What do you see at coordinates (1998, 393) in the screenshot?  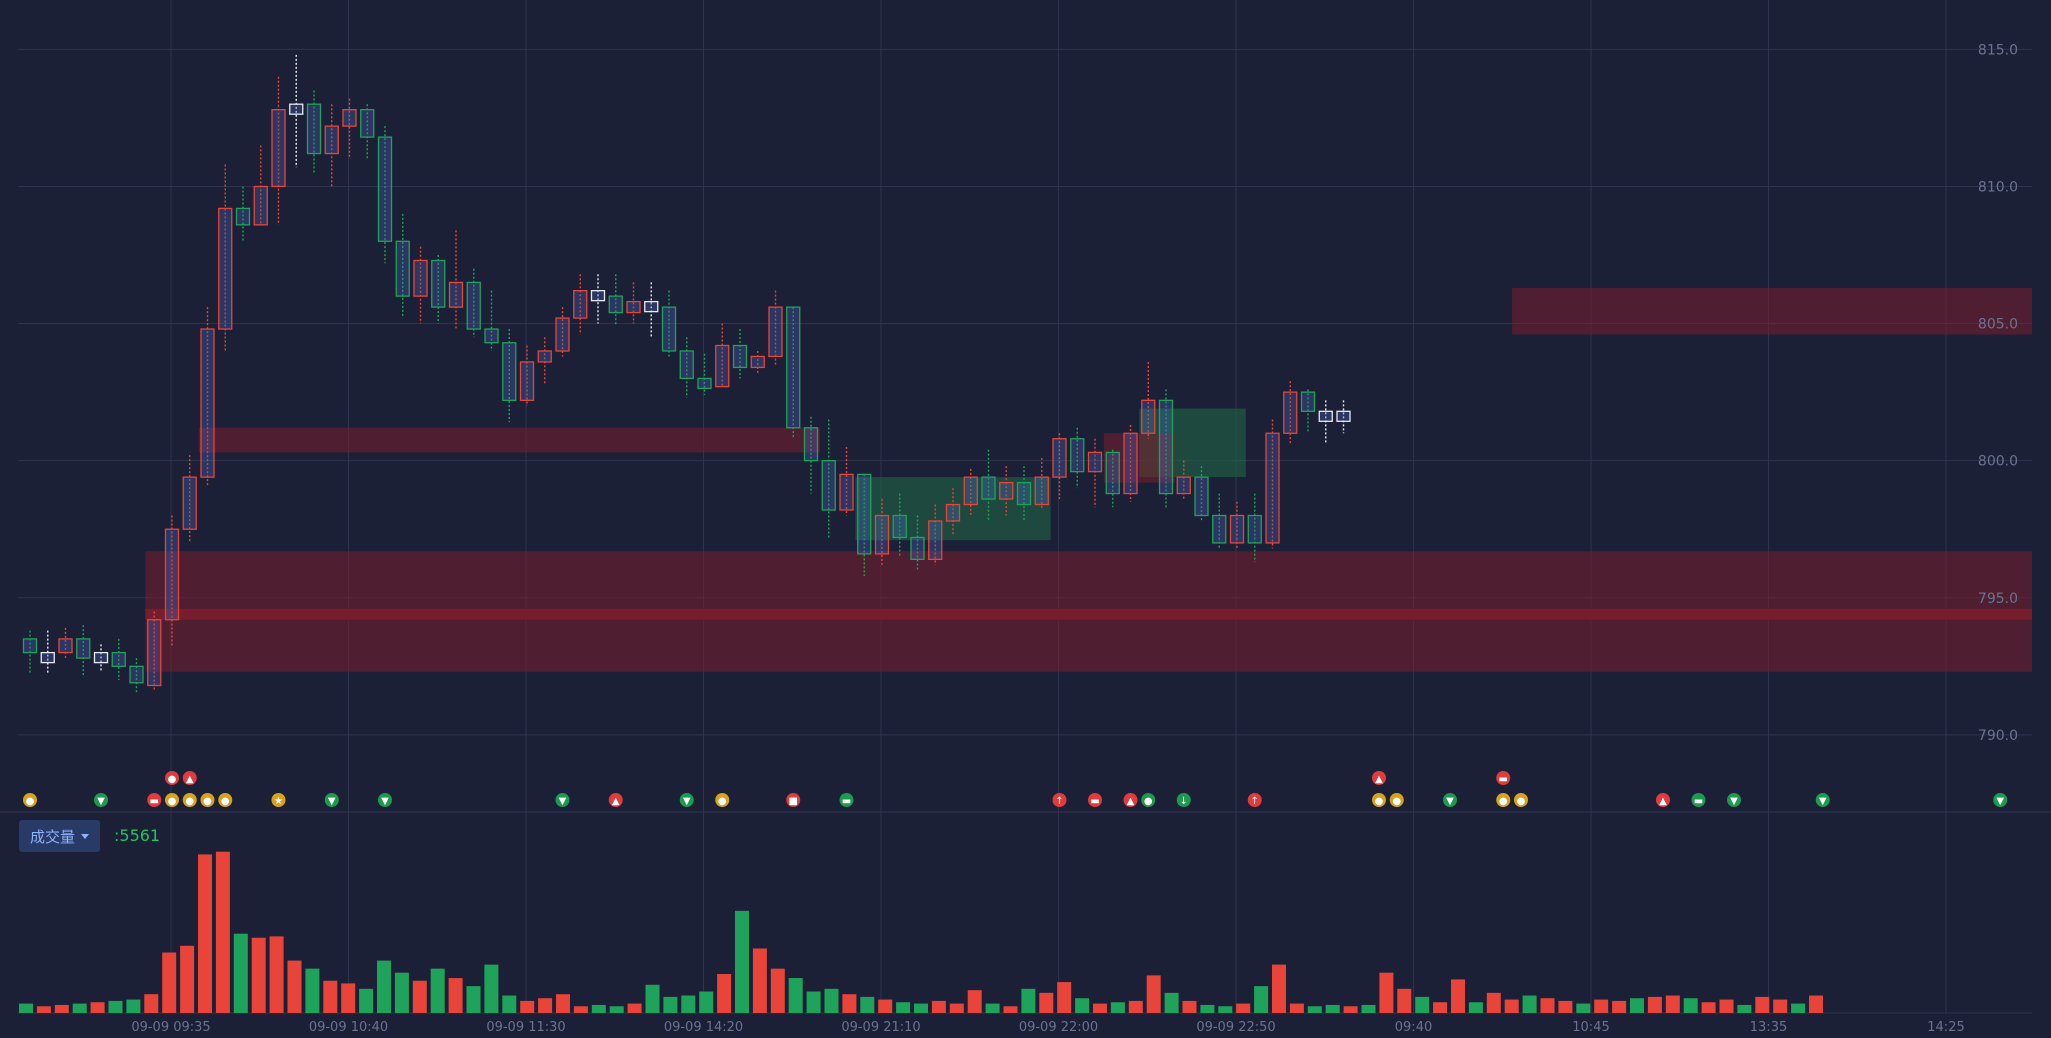 I see `price-axis: 815.0 810.0 805.0 800.0 795.0 790.0` at bounding box center [1998, 393].